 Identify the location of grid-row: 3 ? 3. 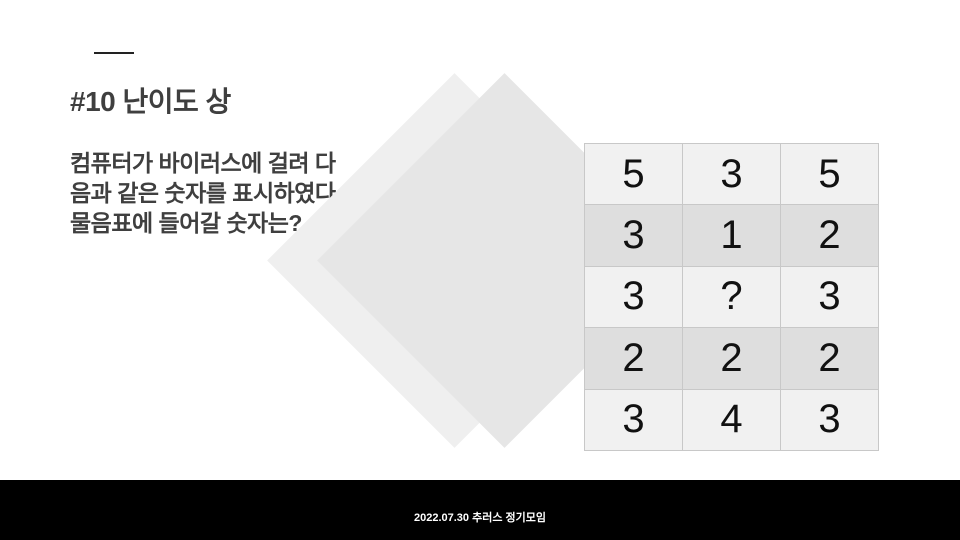
(732, 296).